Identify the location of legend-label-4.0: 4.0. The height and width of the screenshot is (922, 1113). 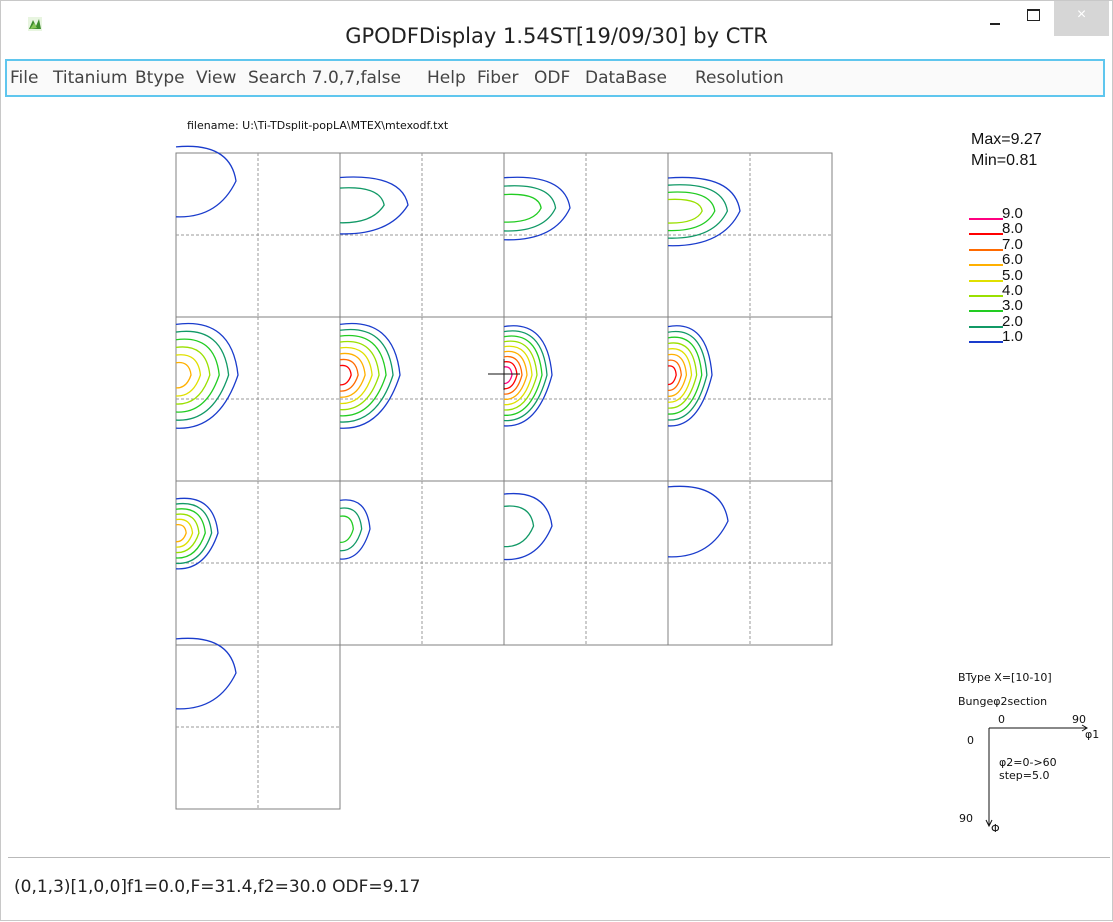
(1012, 290).